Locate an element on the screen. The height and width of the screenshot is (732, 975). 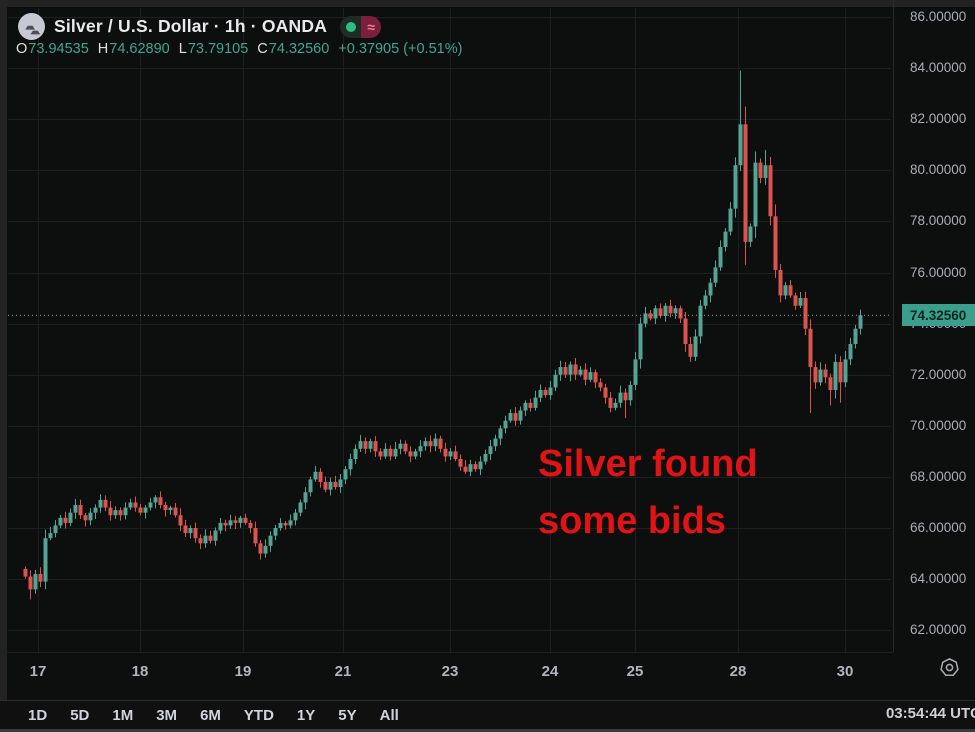
range-button-3m: 3M is located at coordinates (167, 715).